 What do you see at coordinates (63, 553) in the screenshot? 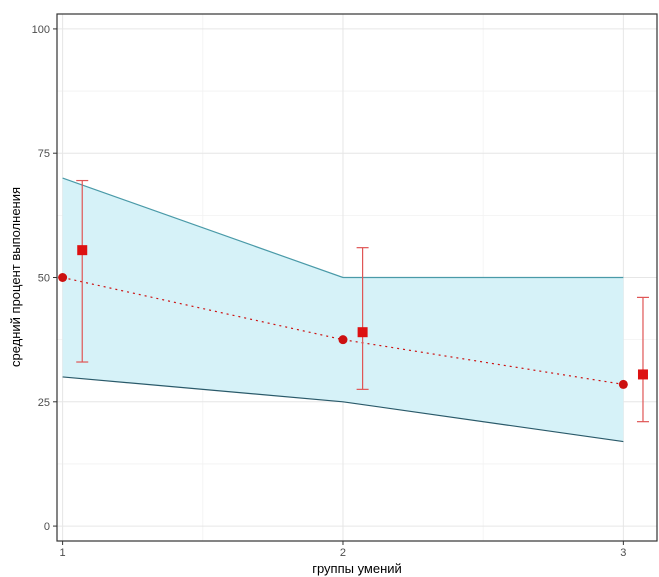
I see `x-tick-label: 1` at bounding box center [63, 553].